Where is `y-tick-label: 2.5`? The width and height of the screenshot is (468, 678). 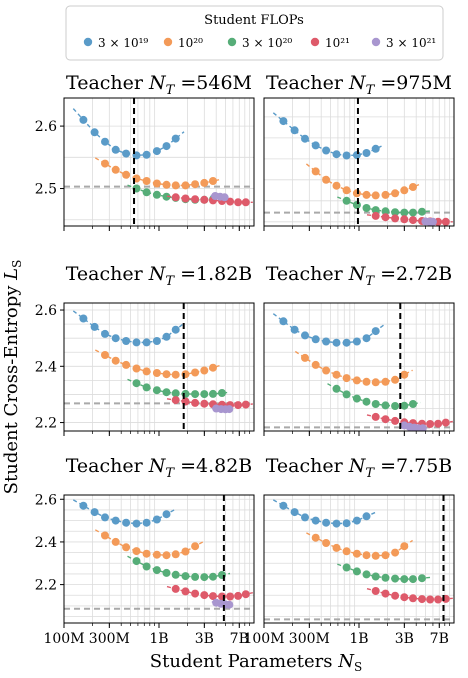 y-tick-label: 2.5 is located at coordinates (46, 190).